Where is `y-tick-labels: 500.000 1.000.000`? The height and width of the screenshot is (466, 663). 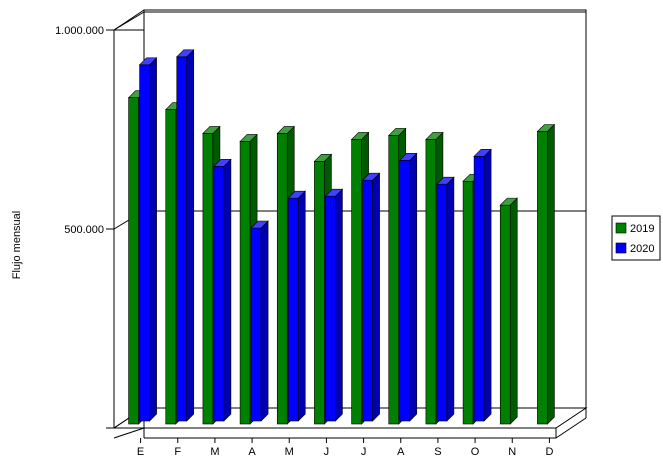 y-tick-labels: 500.000 1.000.000 is located at coordinates (79, 130).